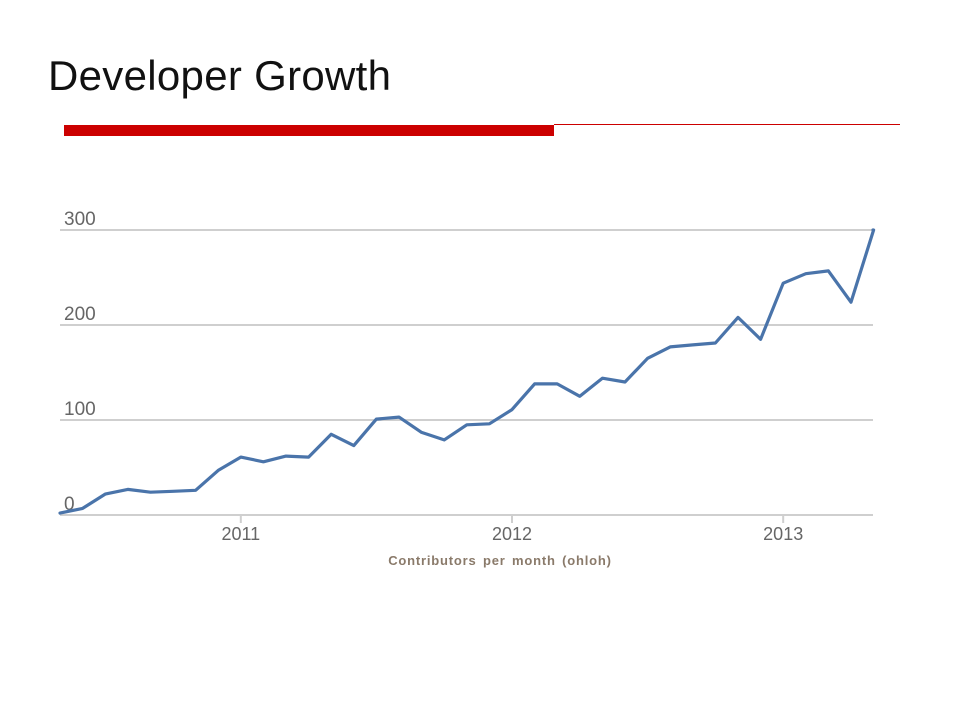 The height and width of the screenshot is (720, 960). What do you see at coordinates (80, 362) in the screenshot?
I see `y-axis-ticks: 0 100 200 300` at bounding box center [80, 362].